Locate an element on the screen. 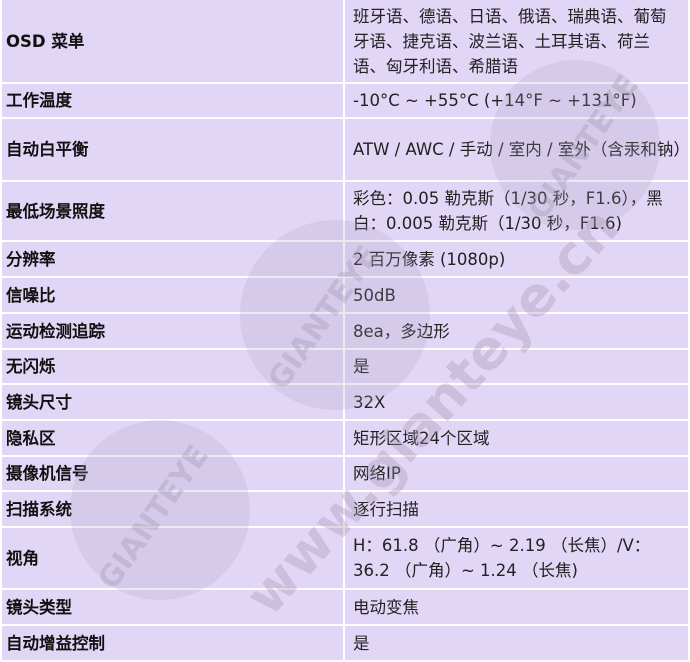  spec-value: ATW / AWC / 手动 / 室内 / 室外（含汞和钠） is located at coordinates (516, 149).